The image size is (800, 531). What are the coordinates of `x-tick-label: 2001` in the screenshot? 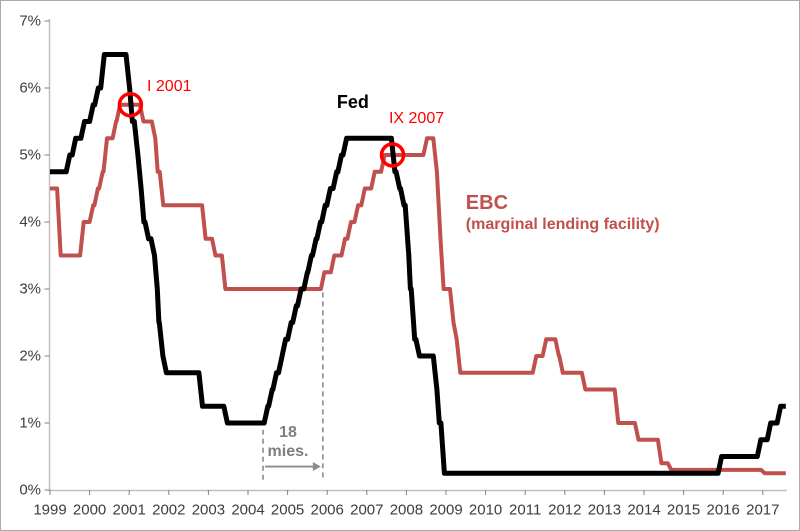 It's located at (129, 510).